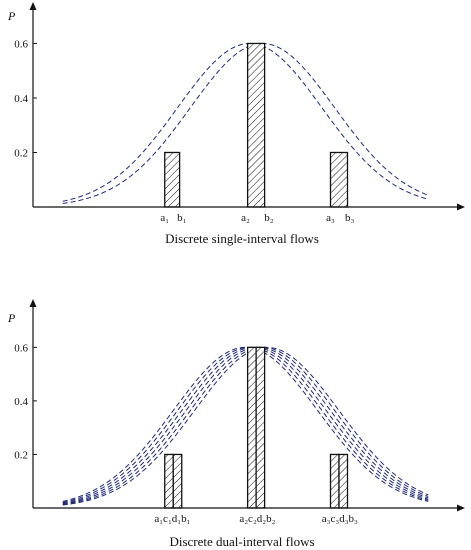 The height and width of the screenshot is (550, 471). What do you see at coordinates (330, 218) in the screenshot?
I see `x-tick-label: a₃` at bounding box center [330, 218].